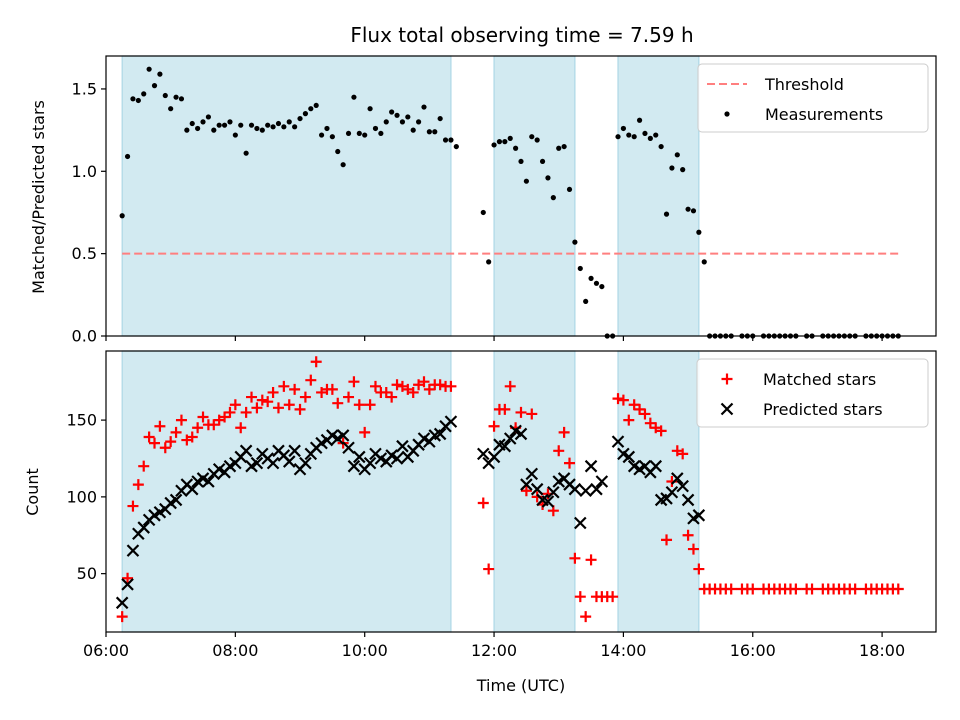  What do you see at coordinates (494, 338) in the screenshot?
I see `top-x-ticks` at bounding box center [494, 338].